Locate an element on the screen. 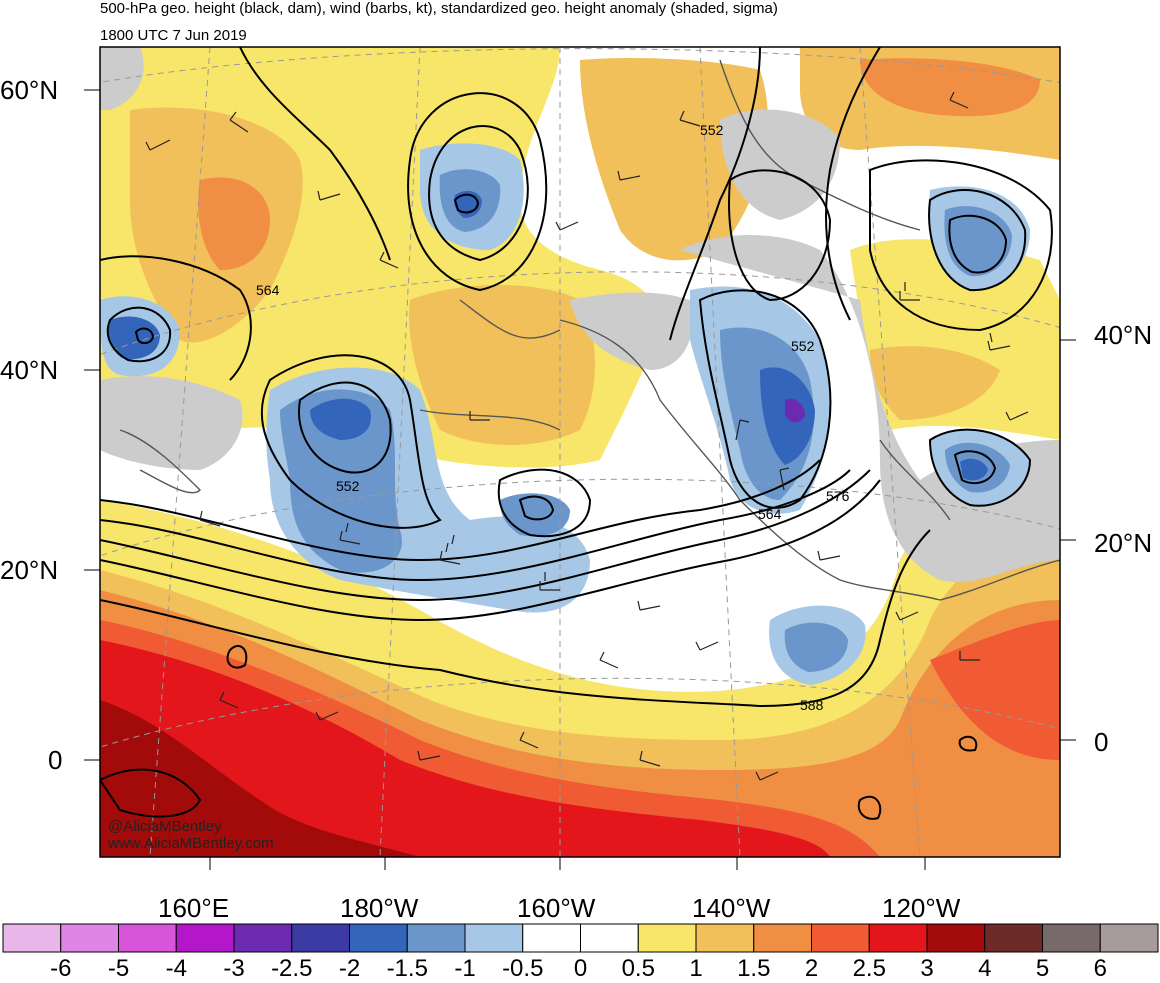 The height and width of the screenshot is (983, 1160). colorbar is located at coordinates (580, 938).